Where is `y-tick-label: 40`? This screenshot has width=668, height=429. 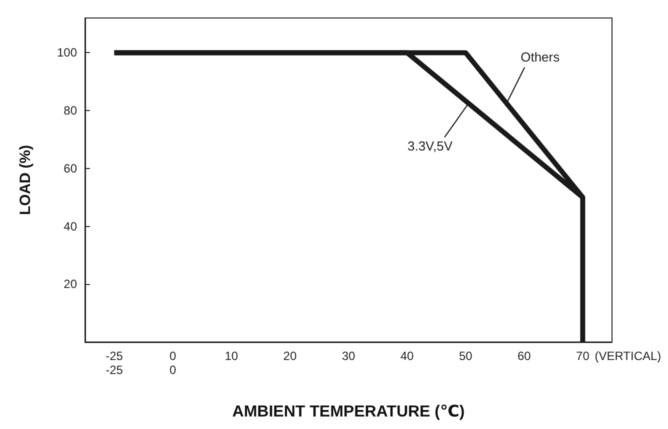
y-tick-label: 40 is located at coordinates (71, 226).